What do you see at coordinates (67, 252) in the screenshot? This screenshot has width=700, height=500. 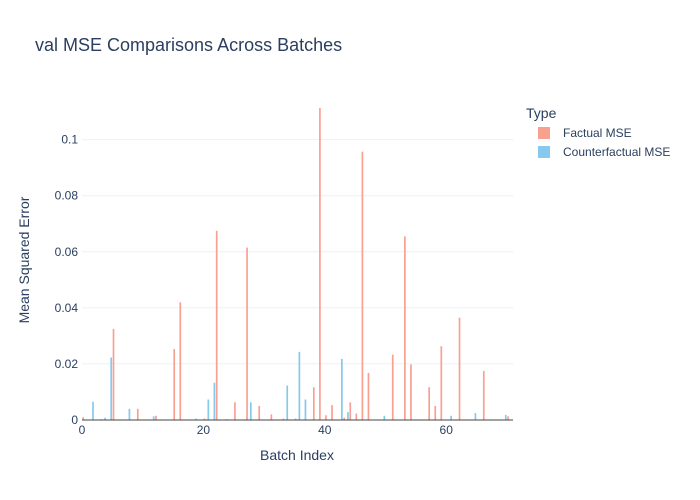 I see `y-tick-label: 0.06` at bounding box center [67, 252].